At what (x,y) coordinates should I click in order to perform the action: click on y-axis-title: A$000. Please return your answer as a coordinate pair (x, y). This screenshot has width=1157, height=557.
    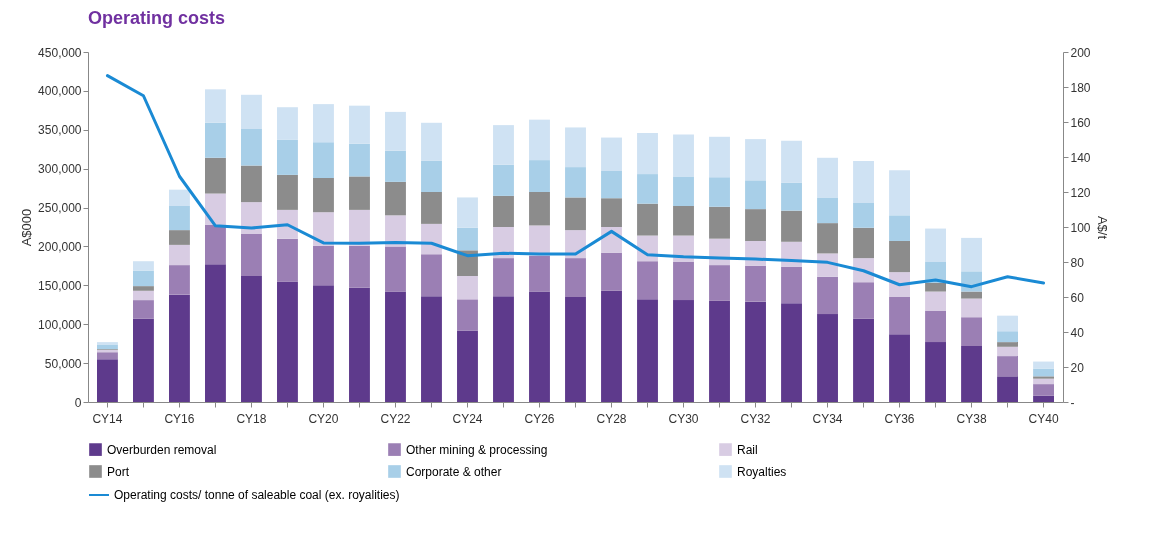
    Looking at the image, I should click on (27, 227).